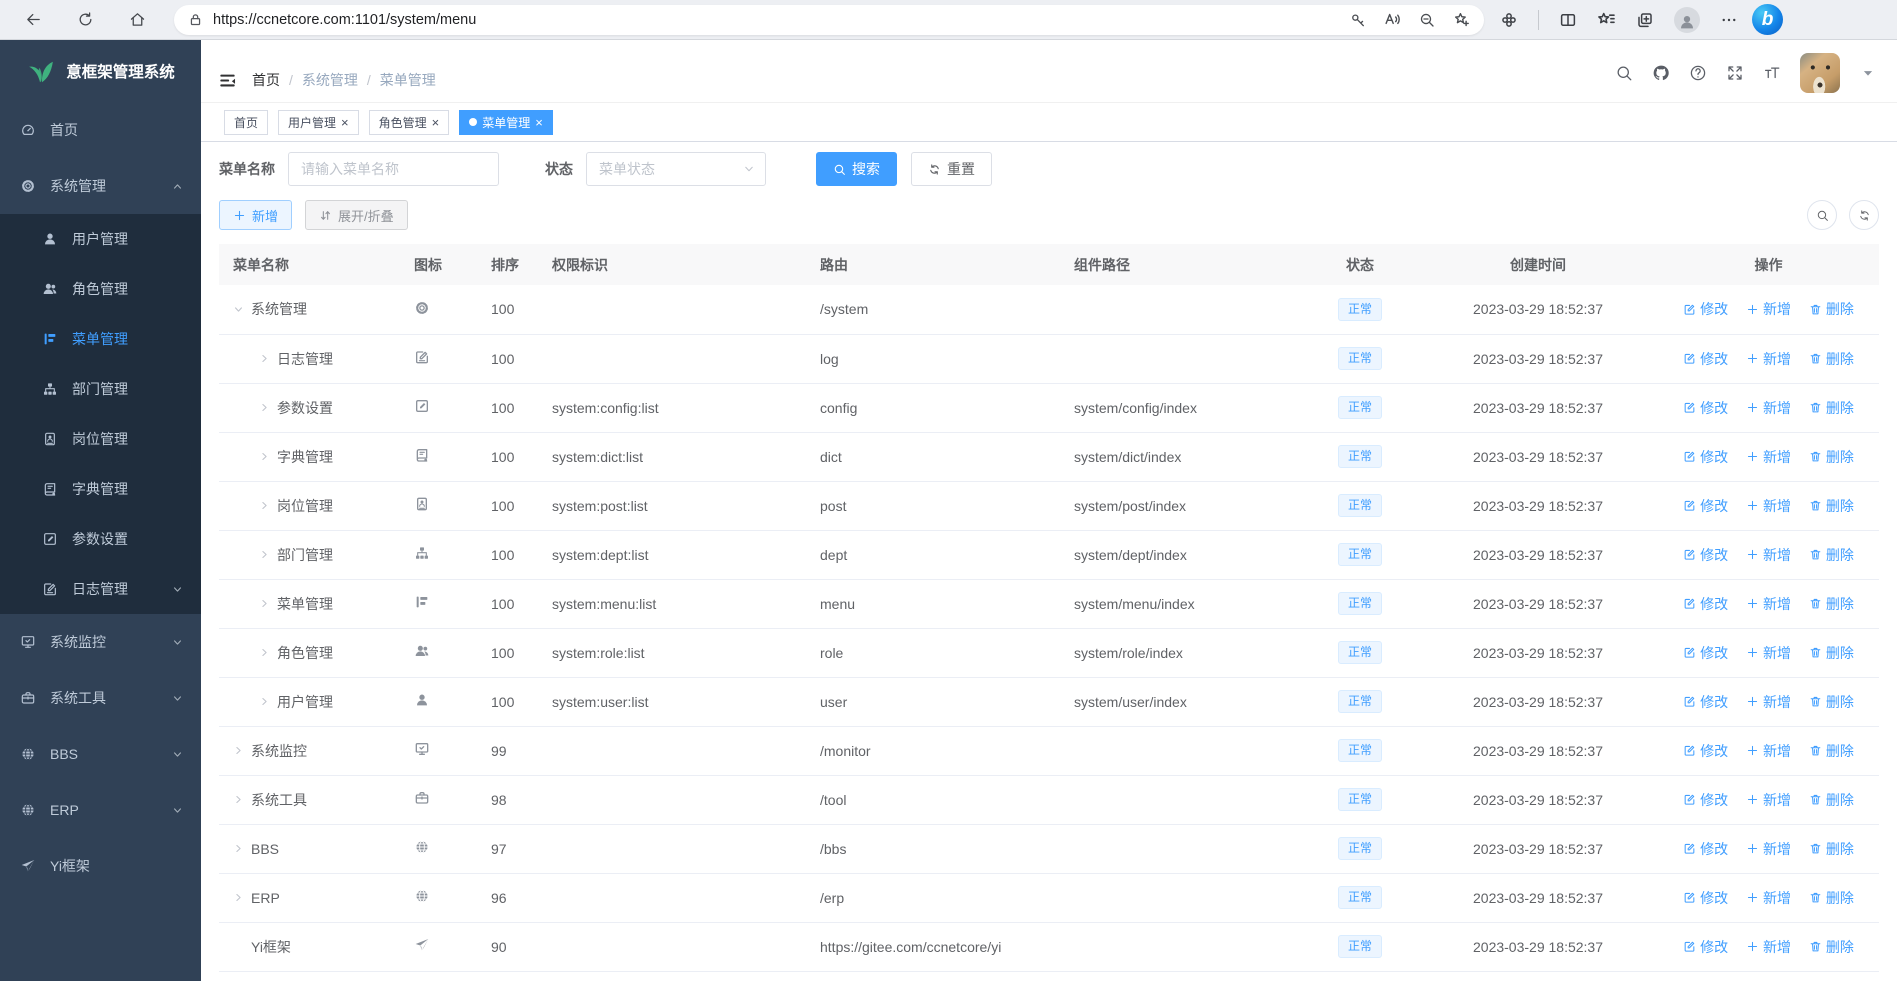 Image resolution: width=1897 pixels, height=981 pixels. Describe the element at coordinates (951, 169) in the screenshot. I see `reset-button: 重置` at that location.